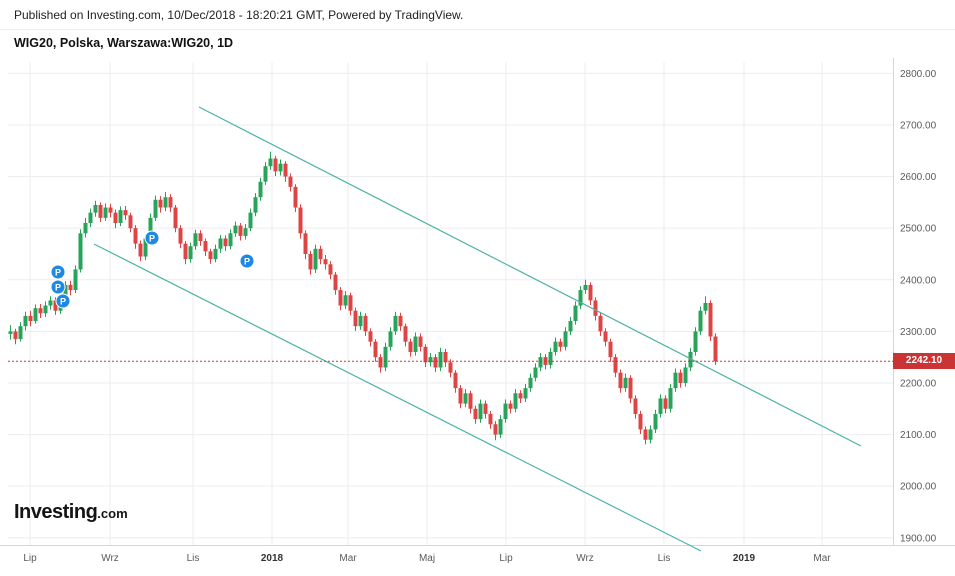  I want to click on x-axis-label: Lis, so click(664, 558).